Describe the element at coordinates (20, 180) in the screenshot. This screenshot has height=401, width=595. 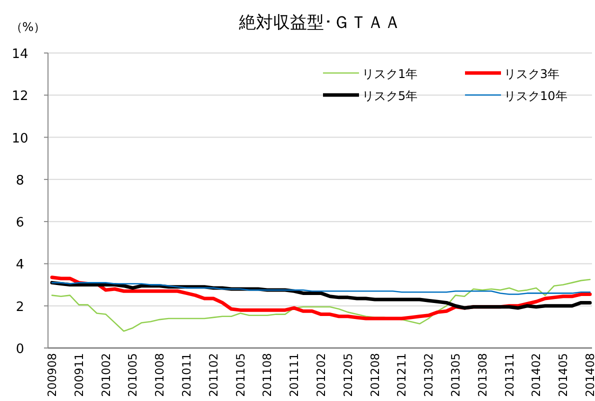
I see `y-tick-label: 8` at that location.